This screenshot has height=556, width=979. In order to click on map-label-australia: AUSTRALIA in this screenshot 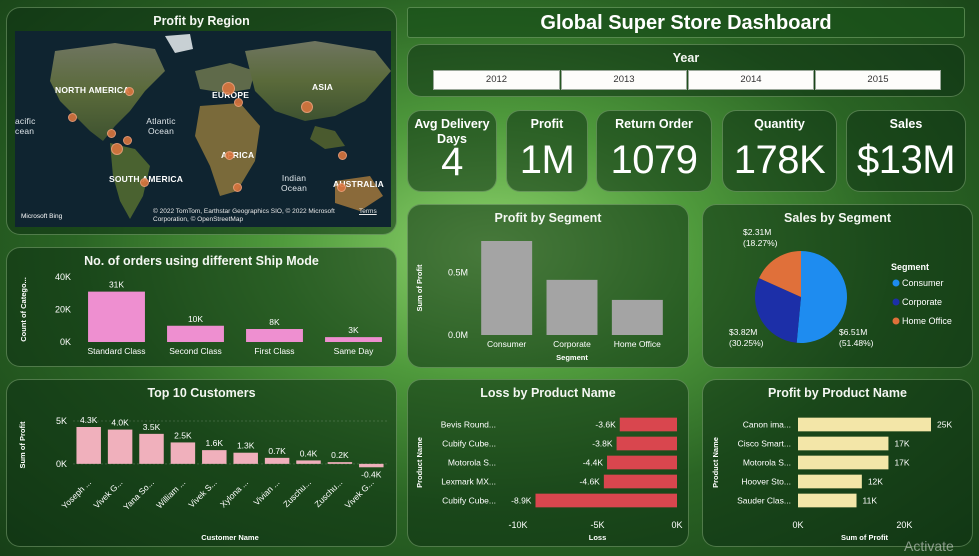, I will do `click(358, 184)`.